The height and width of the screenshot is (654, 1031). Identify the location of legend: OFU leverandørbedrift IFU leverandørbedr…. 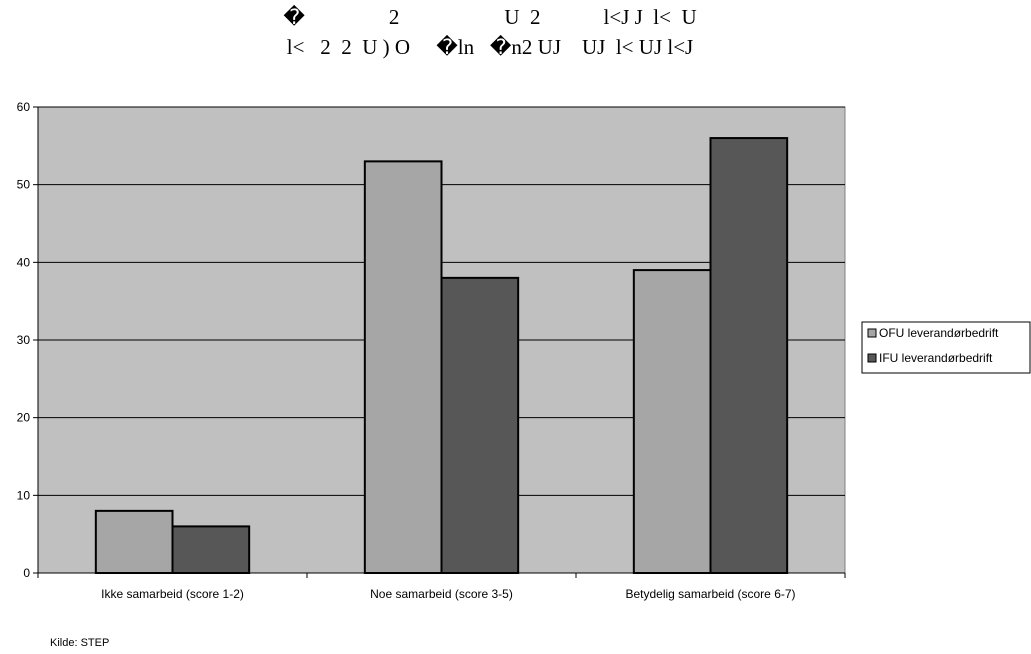
(946, 347).